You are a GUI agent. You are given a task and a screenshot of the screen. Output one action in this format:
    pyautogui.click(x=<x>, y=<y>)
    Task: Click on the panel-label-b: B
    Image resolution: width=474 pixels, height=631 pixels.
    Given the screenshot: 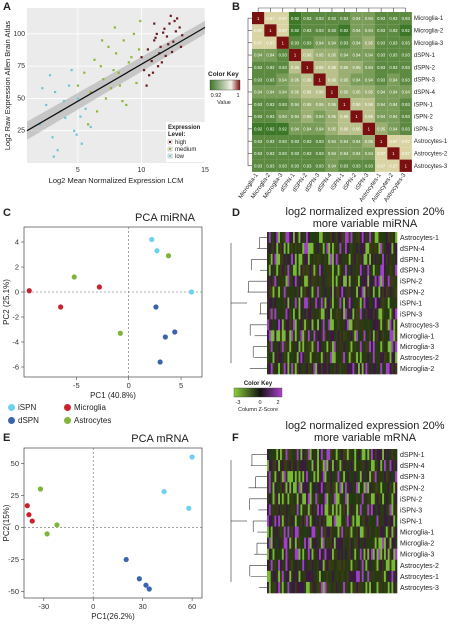 What is the action you would take?
    pyautogui.click(x=236, y=7)
    